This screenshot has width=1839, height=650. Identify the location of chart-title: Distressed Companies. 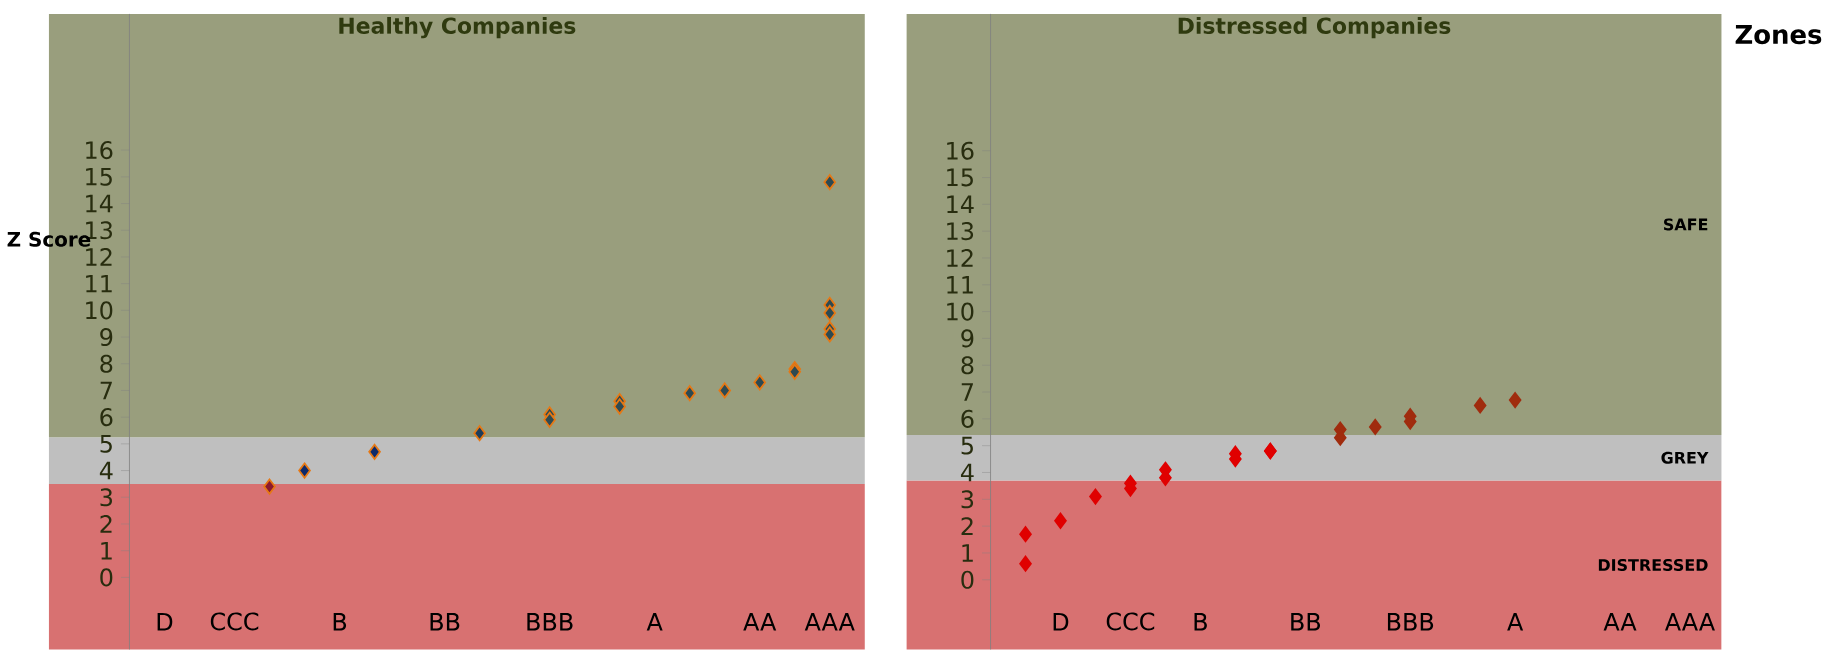
(1314, 28).